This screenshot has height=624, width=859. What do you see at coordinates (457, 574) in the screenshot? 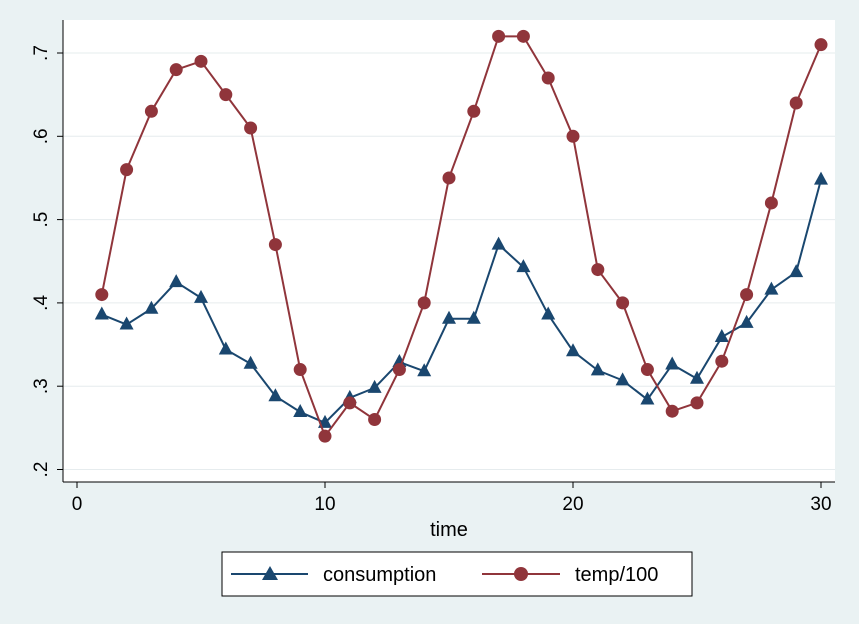
I see `legend: consumption temp/100` at bounding box center [457, 574].